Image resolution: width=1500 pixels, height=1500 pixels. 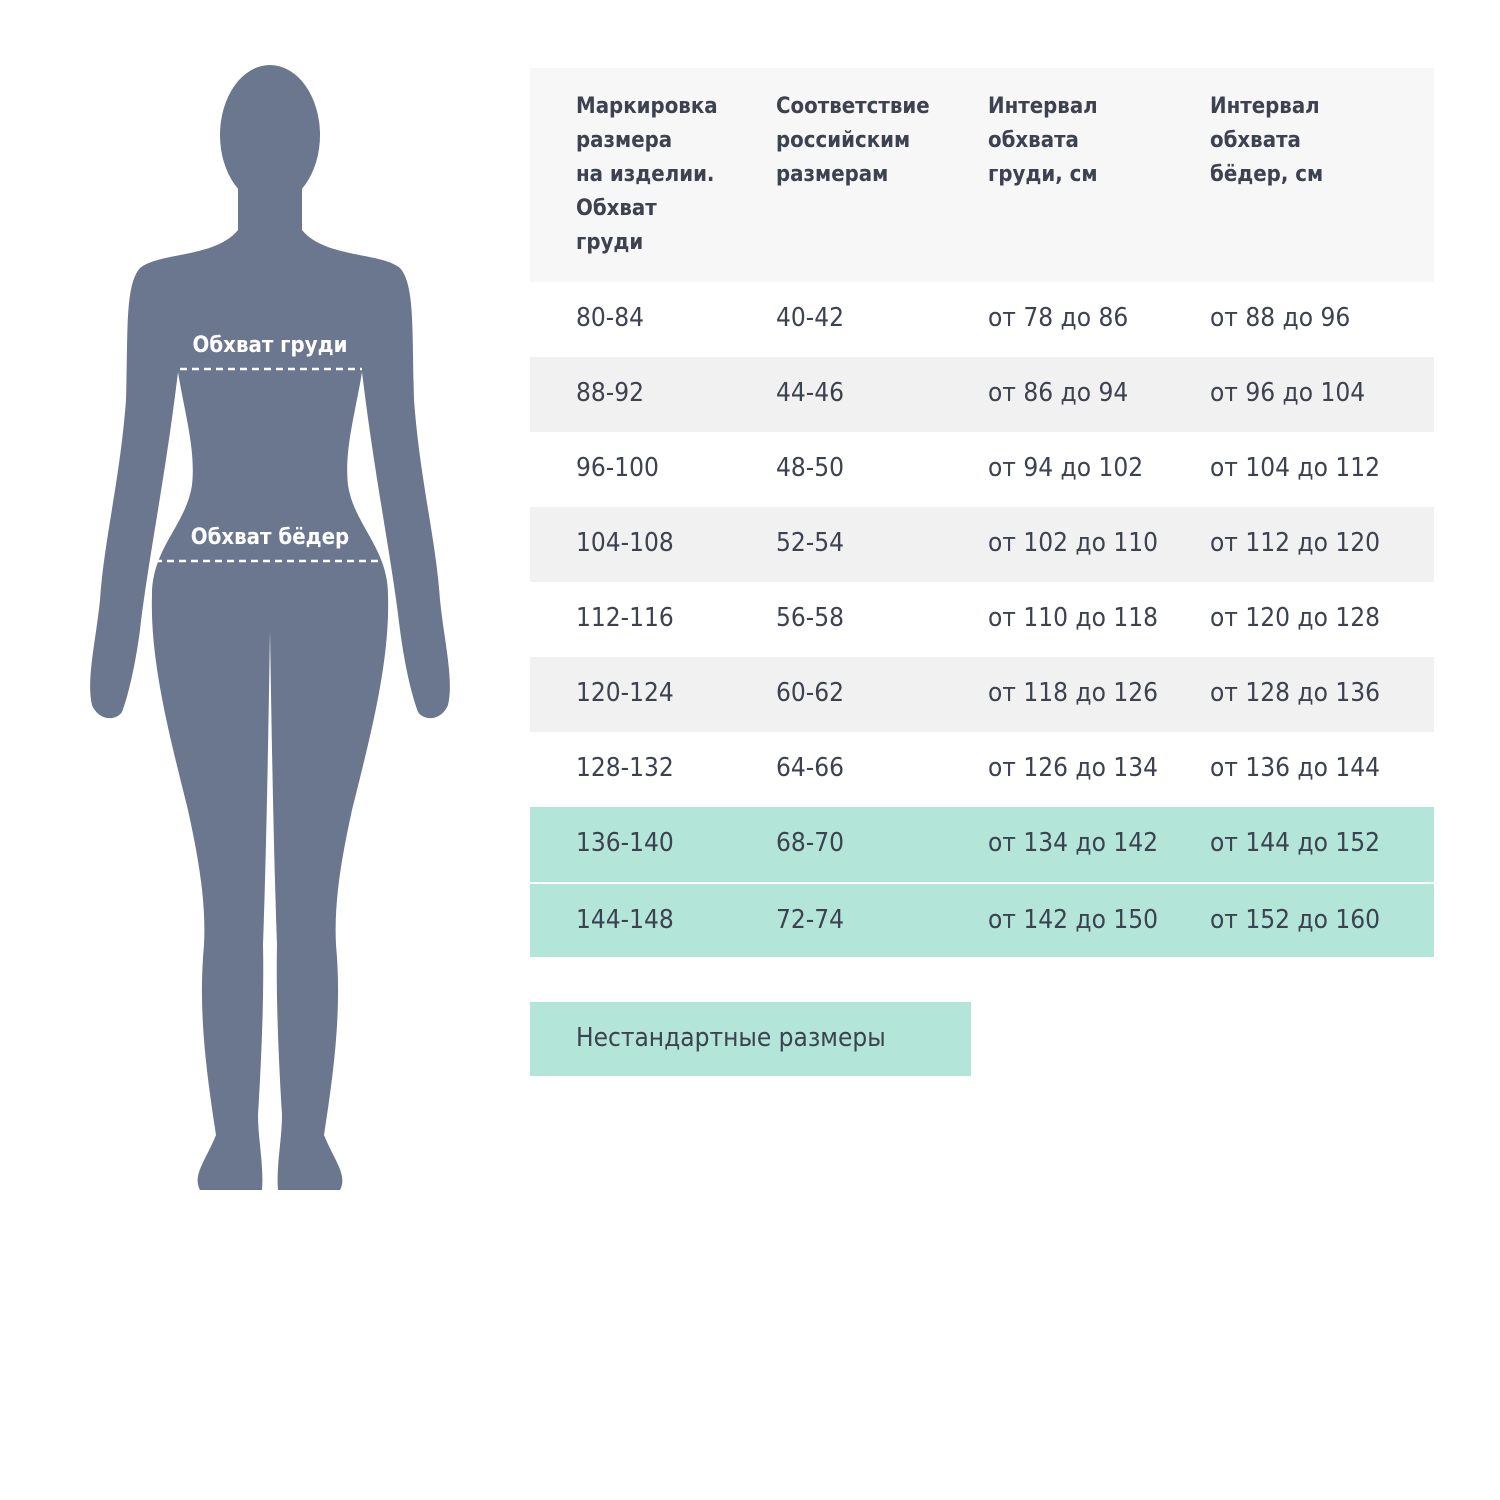 I want to click on cell-size-marking: 120-124, so click(x=625, y=693).